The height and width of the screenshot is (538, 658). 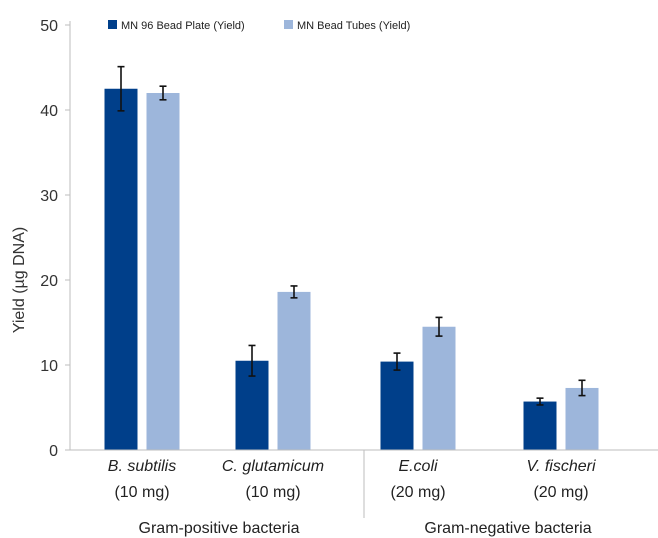 What do you see at coordinates (561, 466) in the screenshot?
I see `category-name-label: V. fischeri` at bounding box center [561, 466].